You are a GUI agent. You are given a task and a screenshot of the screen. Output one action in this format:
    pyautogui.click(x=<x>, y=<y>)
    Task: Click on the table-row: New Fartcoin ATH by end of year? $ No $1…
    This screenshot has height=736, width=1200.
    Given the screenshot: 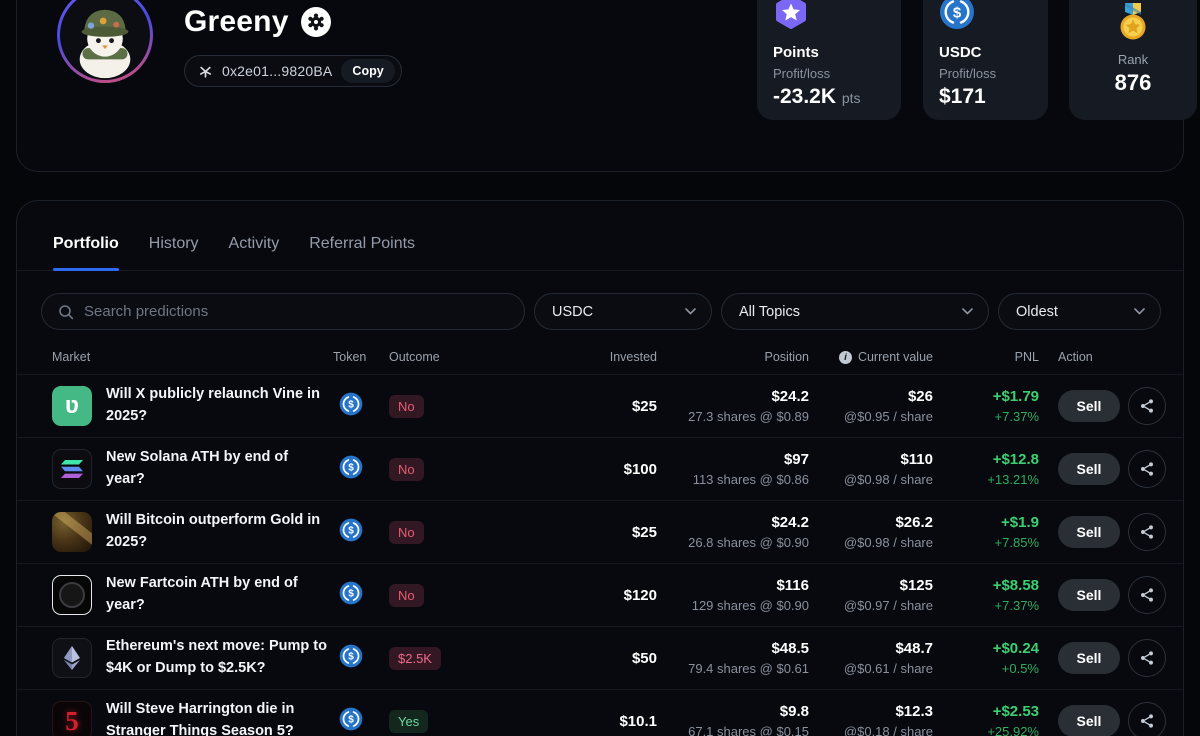 What is the action you would take?
    pyautogui.click(x=600, y=594)
    